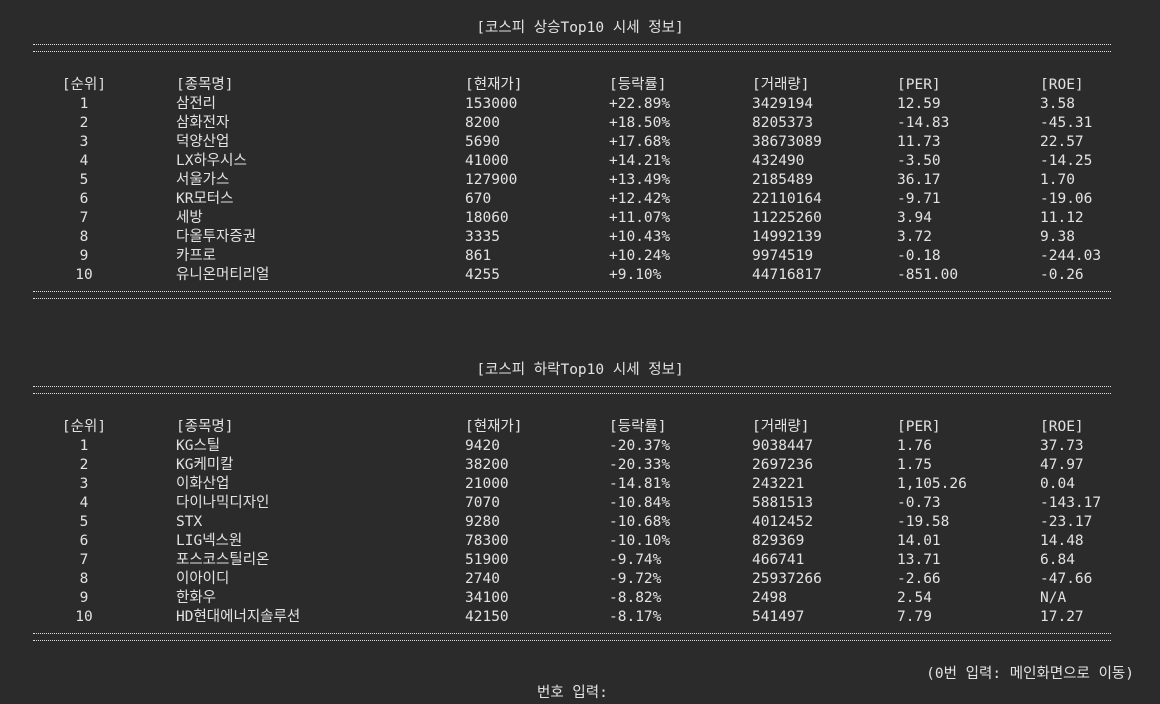 Image resolution: width=1160 pixels, height=704 pixels. I want to click on cell-volume: 4012452, so click(783, 522).